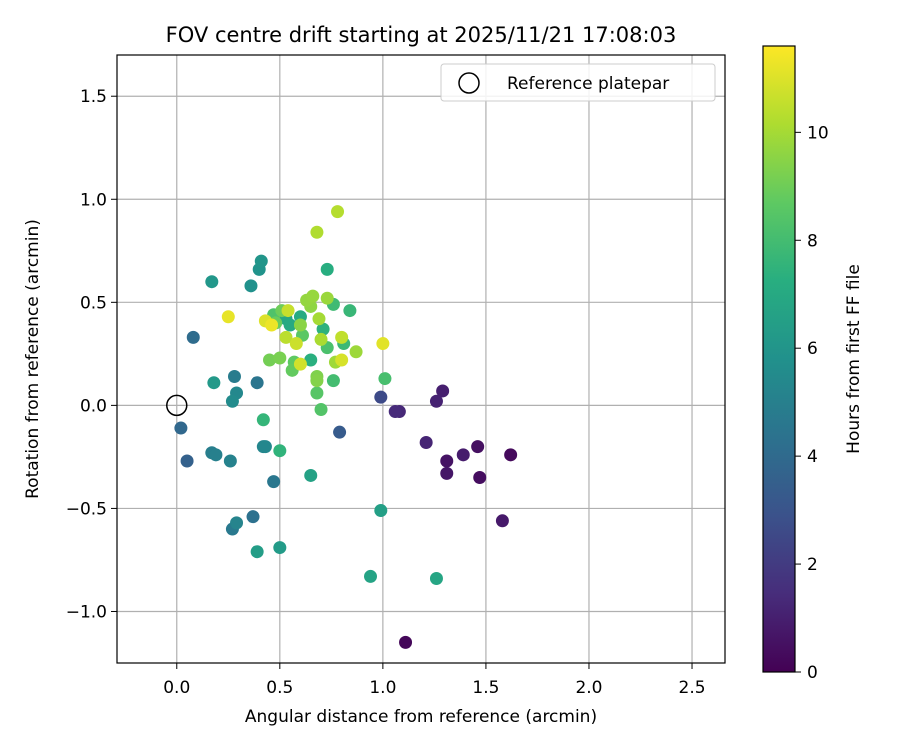  What do you see at coordinates (86, 509) in the screenshot?
I see `y-tick-label: −0.5` at bounding box center [86, 509].